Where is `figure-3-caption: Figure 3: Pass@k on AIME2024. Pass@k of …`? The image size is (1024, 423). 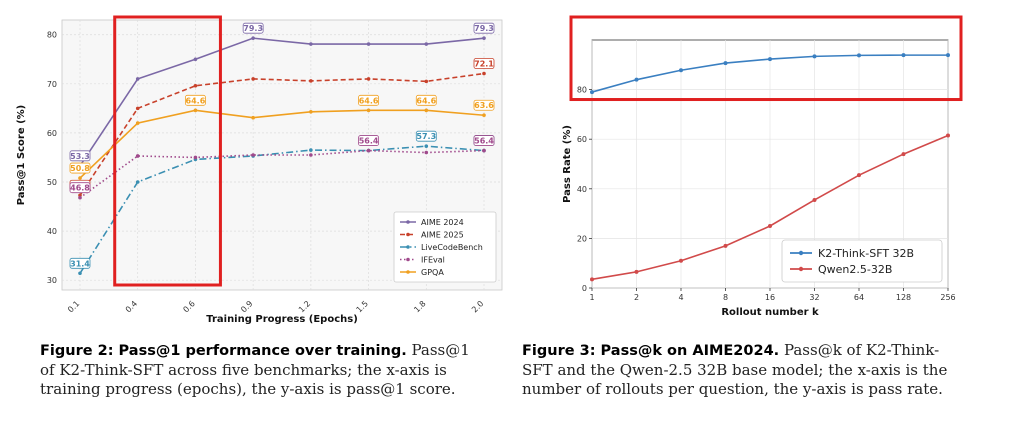
figure-3-caption: Figure 3: Pass@k on AIME2024. Pass@k of … is located at coordinates (767, 370).